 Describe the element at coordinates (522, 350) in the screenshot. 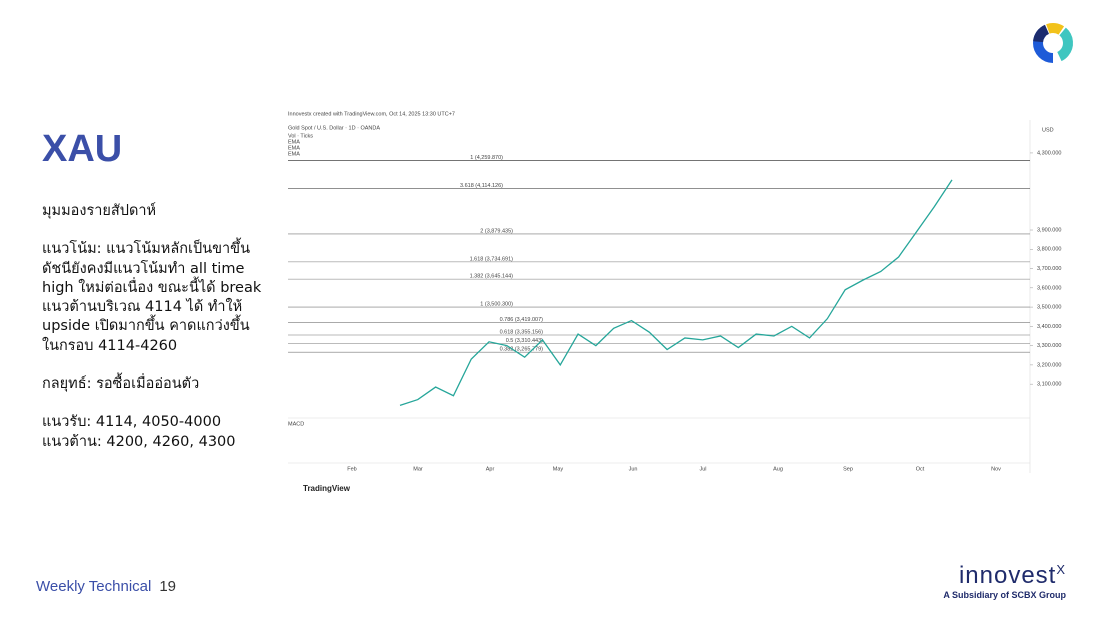

I see `fib-label: 0.382 (3,265.779)` at that location.